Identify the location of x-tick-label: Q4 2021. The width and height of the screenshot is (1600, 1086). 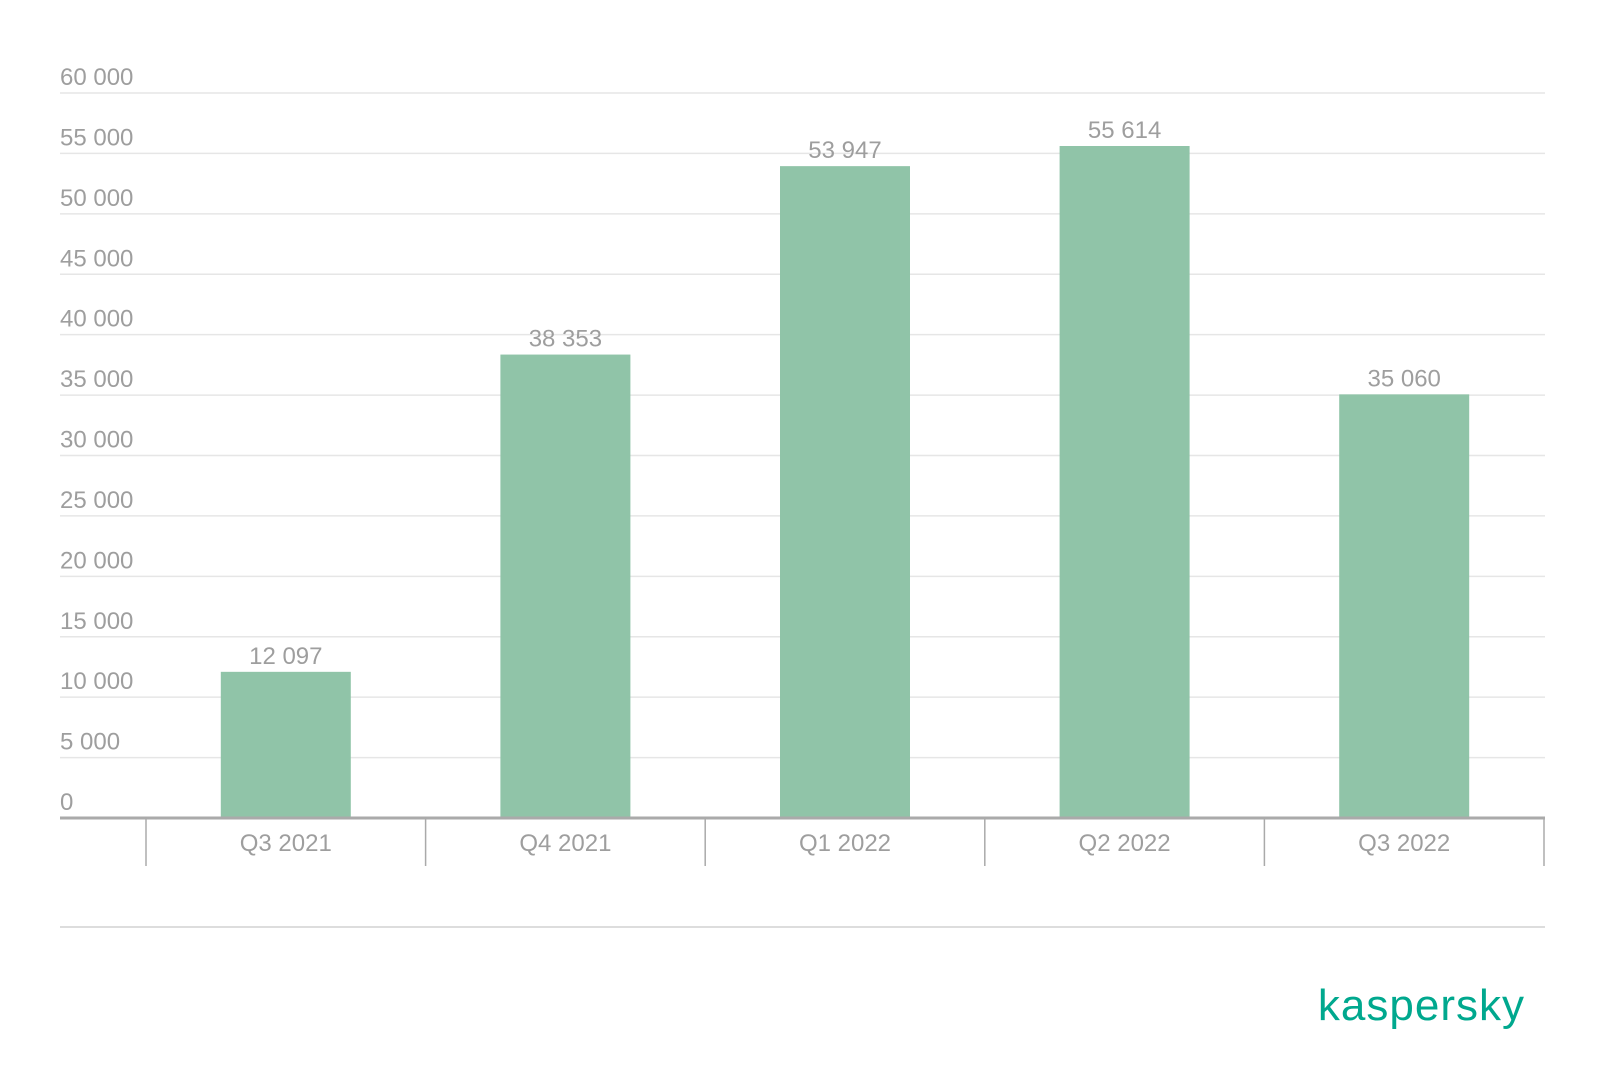
(565, 843).